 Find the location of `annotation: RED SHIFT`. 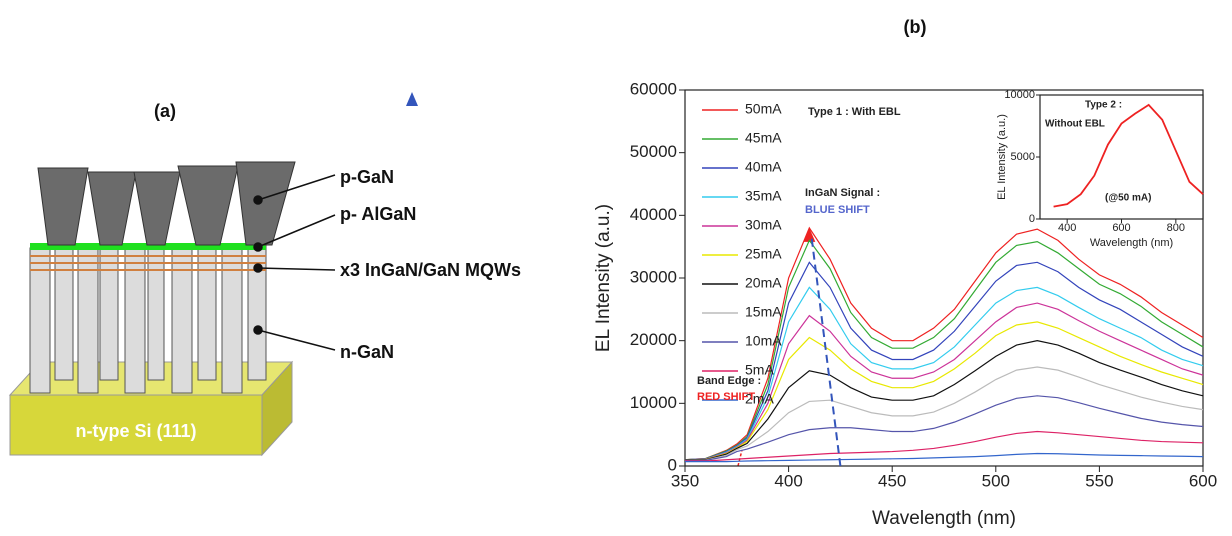

annotation: RED SHIFT is located at coordinates (726, 397).